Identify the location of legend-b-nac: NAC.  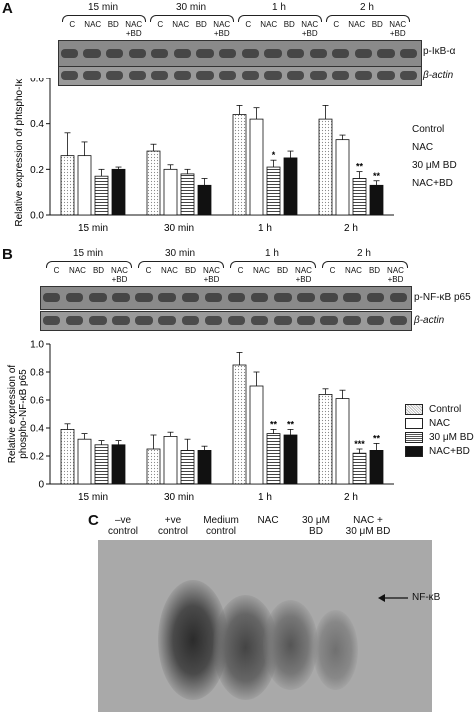
(440, 423).